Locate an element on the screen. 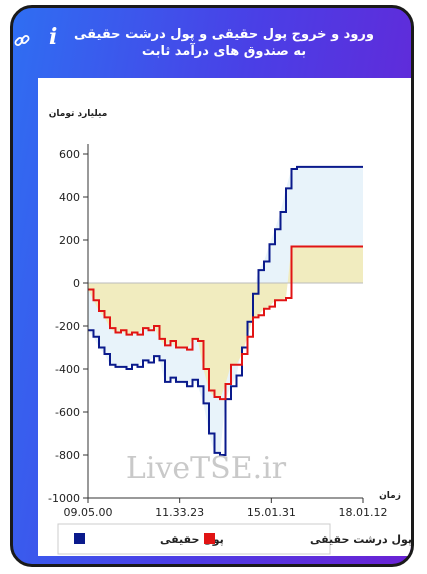 The width and height of the screenshot is (427, 574). x-tick-label: 15.01.31 is located at coordinates (271, 512).